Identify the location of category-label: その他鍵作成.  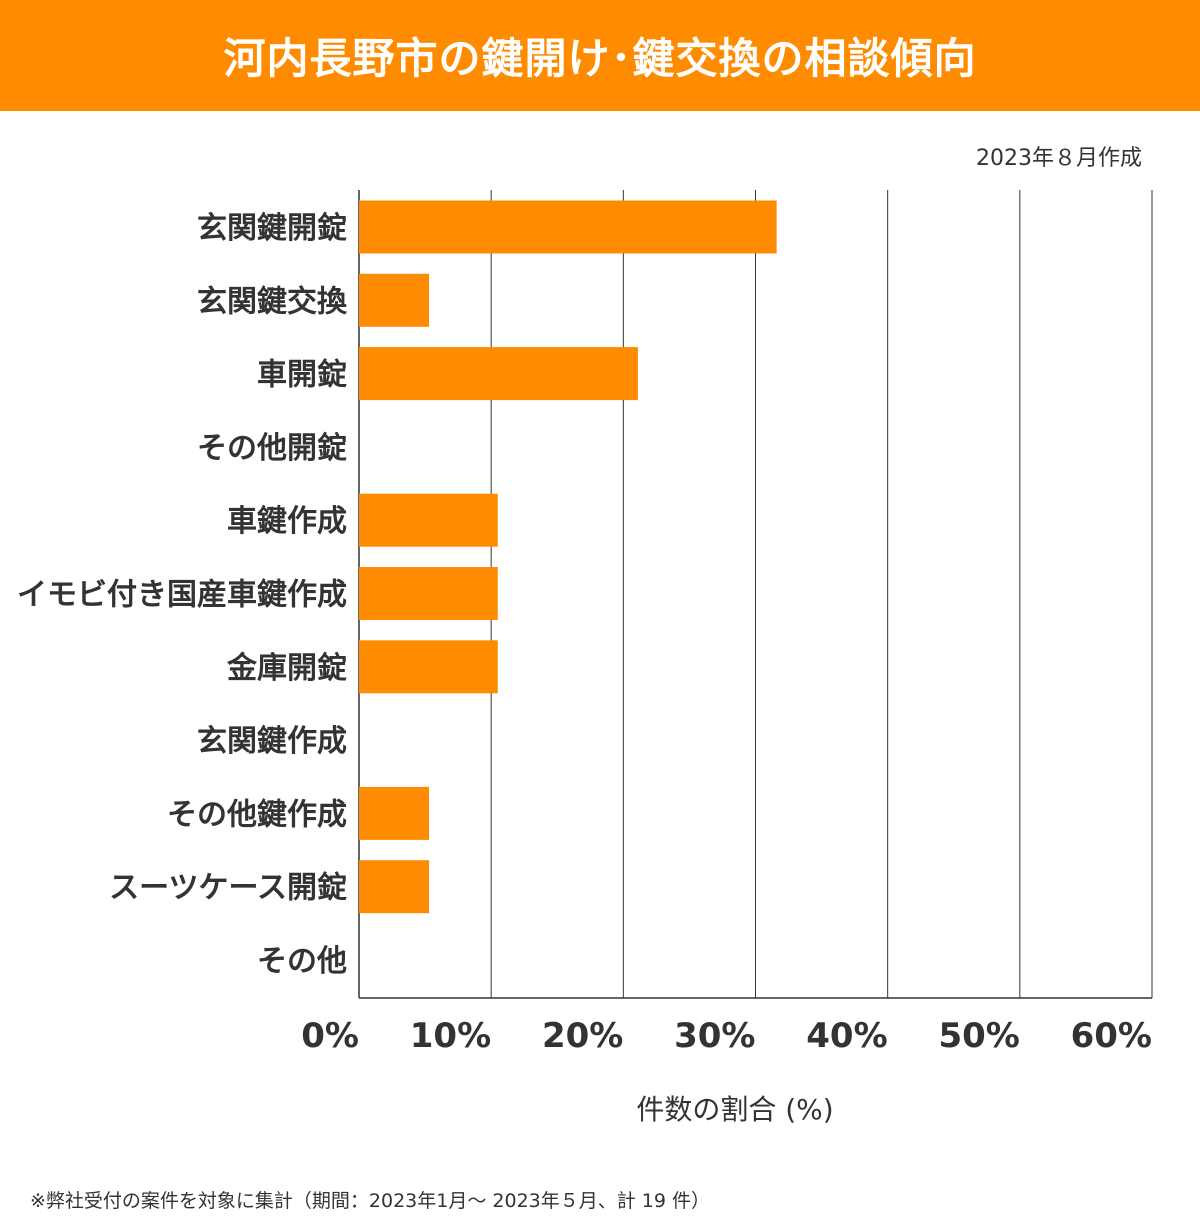
(257, 814).